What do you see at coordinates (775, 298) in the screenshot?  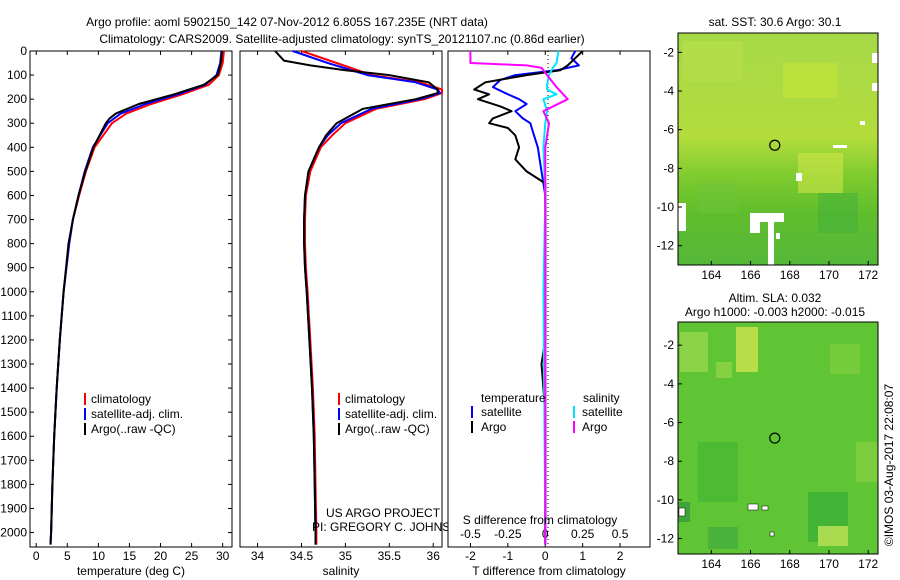 I see `sla-map-title-line1: Altim. SLA: 0.032` at bounding box center [775, 298].